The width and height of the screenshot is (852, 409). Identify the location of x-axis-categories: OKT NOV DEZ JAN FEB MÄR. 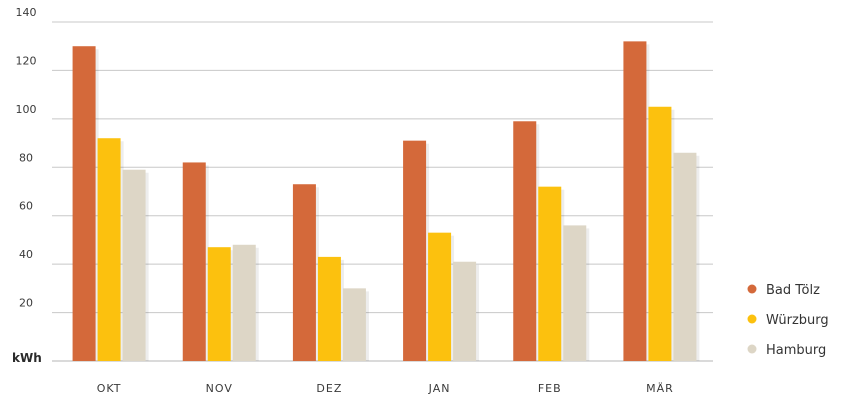
(385, 388).